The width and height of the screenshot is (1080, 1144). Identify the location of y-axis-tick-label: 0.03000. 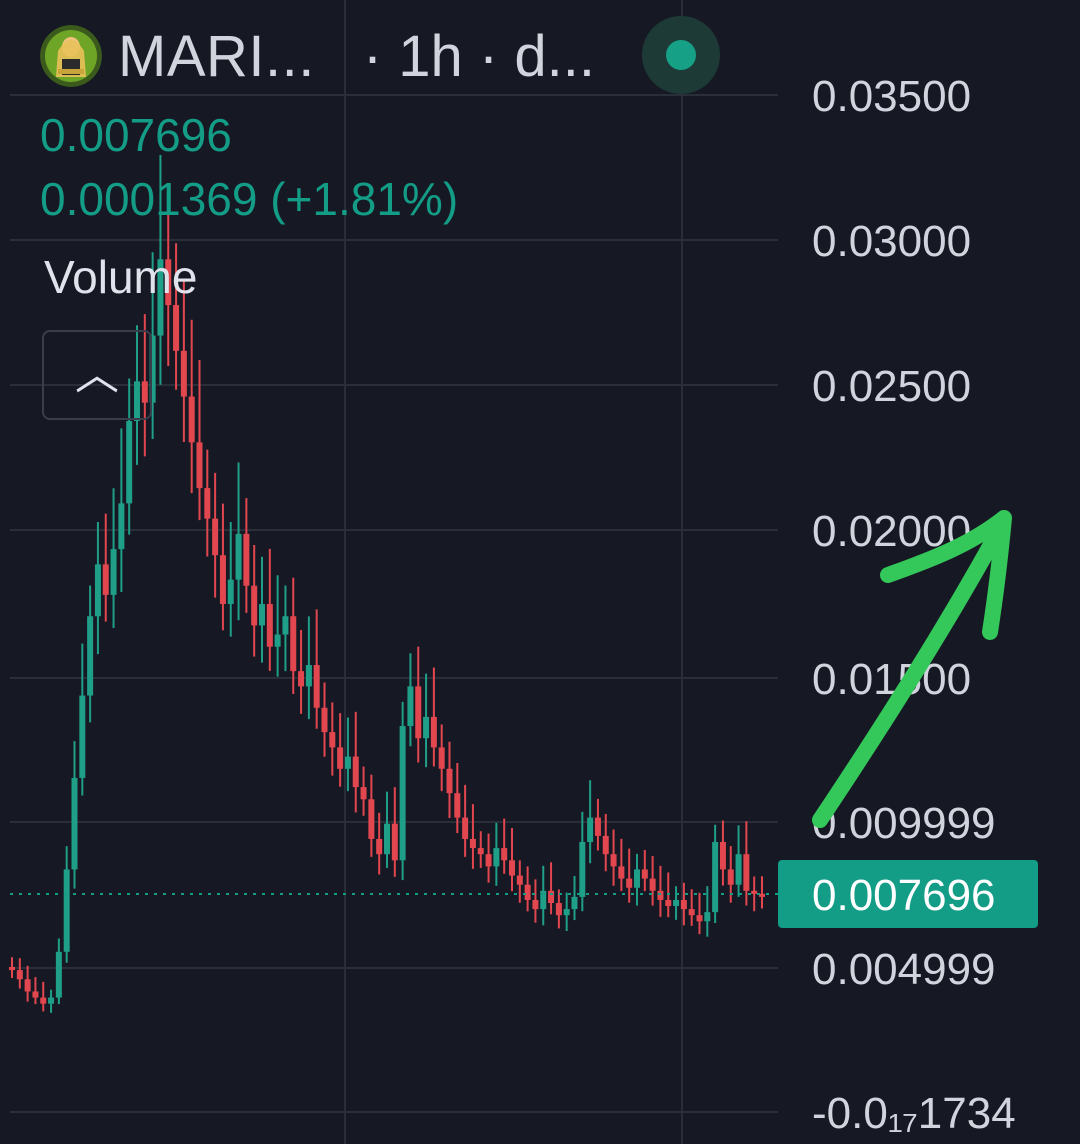
(891, 241).